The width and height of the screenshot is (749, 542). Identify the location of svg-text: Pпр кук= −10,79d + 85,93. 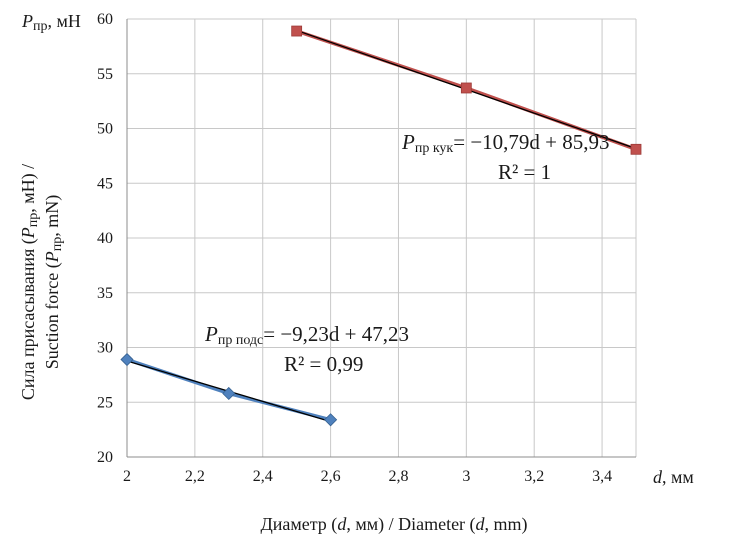
(505, 143).